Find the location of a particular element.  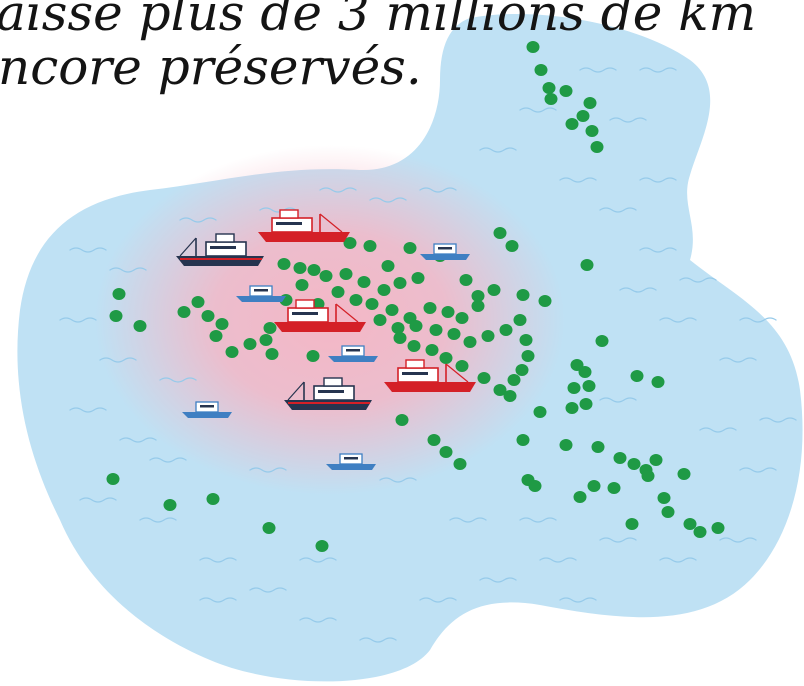

caption-line-2: ncore préservés. is located at coordinates (211, 67).